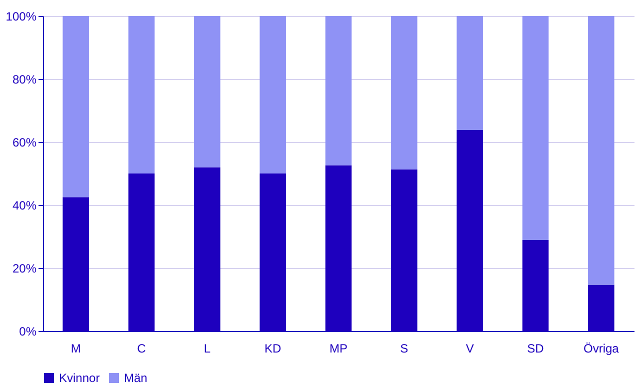 The height and width of the screenshot is (389, 642). I want to click on x-tick-label: Övriga, so click(601, 349).